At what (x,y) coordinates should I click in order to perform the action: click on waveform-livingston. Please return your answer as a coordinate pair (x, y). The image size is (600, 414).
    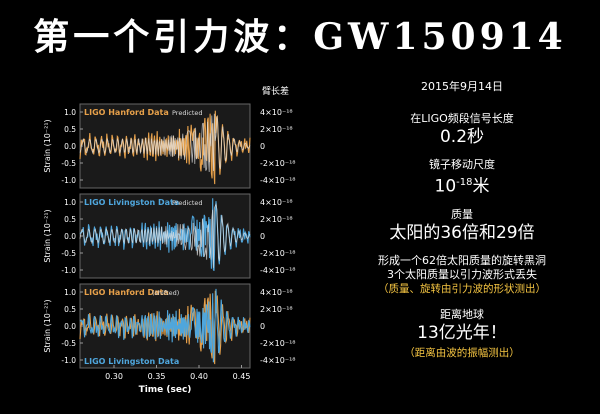
    Looking at the image, I should click on (165, 325).